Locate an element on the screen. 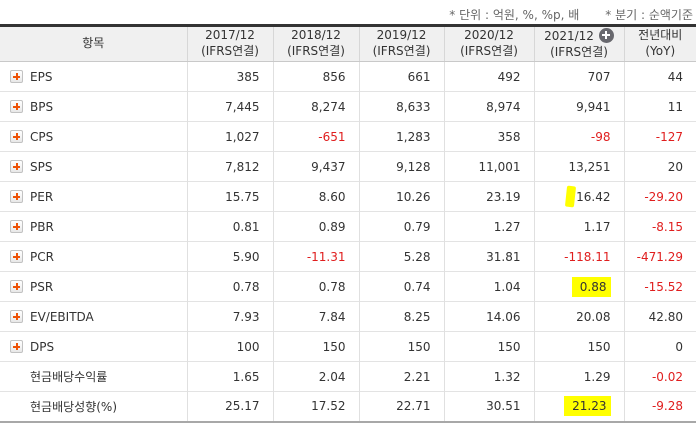 The height and width of the screenshot is (437, 696). value-text: 856 is located at coordinates (334, 76).